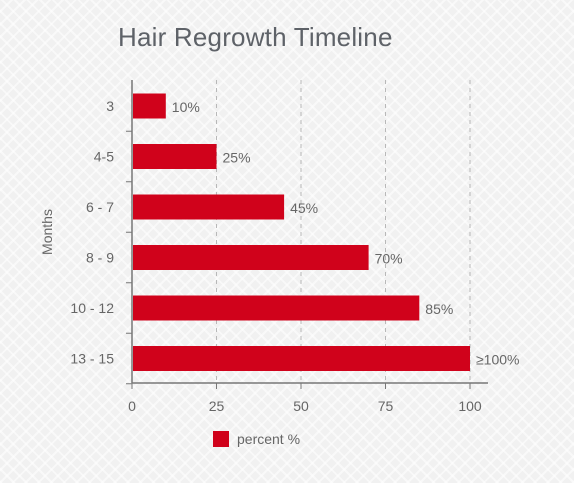 This screenshot has height=483, width=574. Describe the element at coordinates (237, 158) in the screenshot. I see `data-label: 25%` at that location.